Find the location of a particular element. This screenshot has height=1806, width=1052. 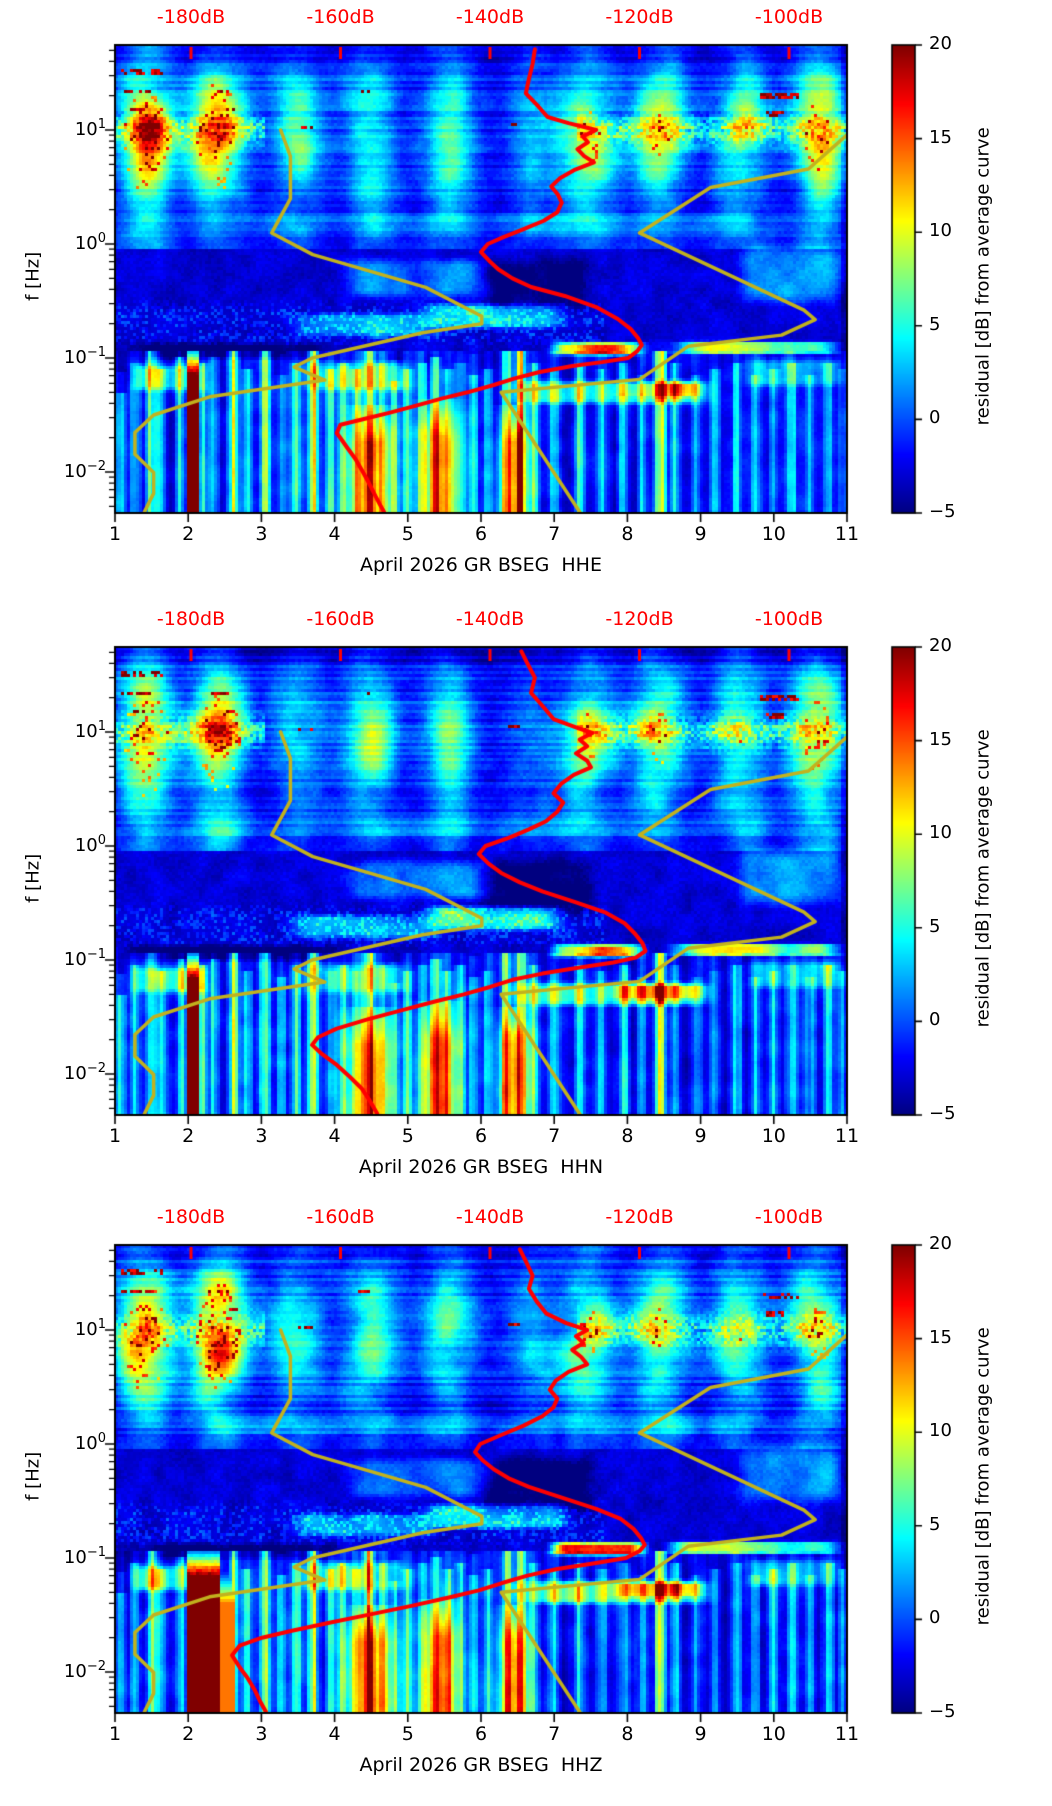

colorbar-canvas-hhz is located at coordinates (909, 1479).